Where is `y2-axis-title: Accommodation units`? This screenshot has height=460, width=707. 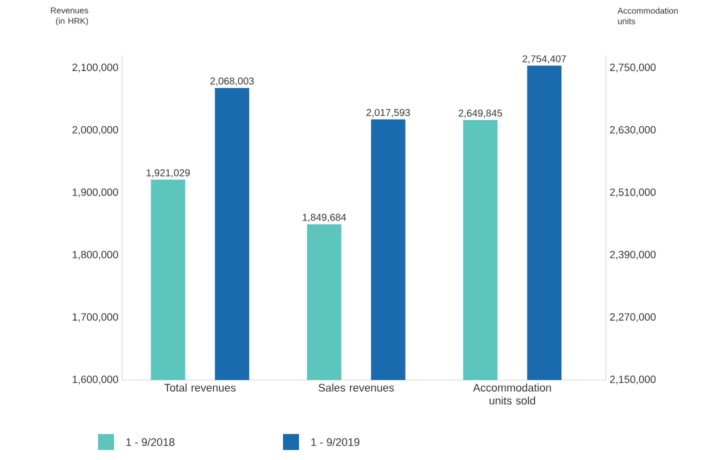
y2-axis-title: Accommodation units is located at coordinates (648, 16).